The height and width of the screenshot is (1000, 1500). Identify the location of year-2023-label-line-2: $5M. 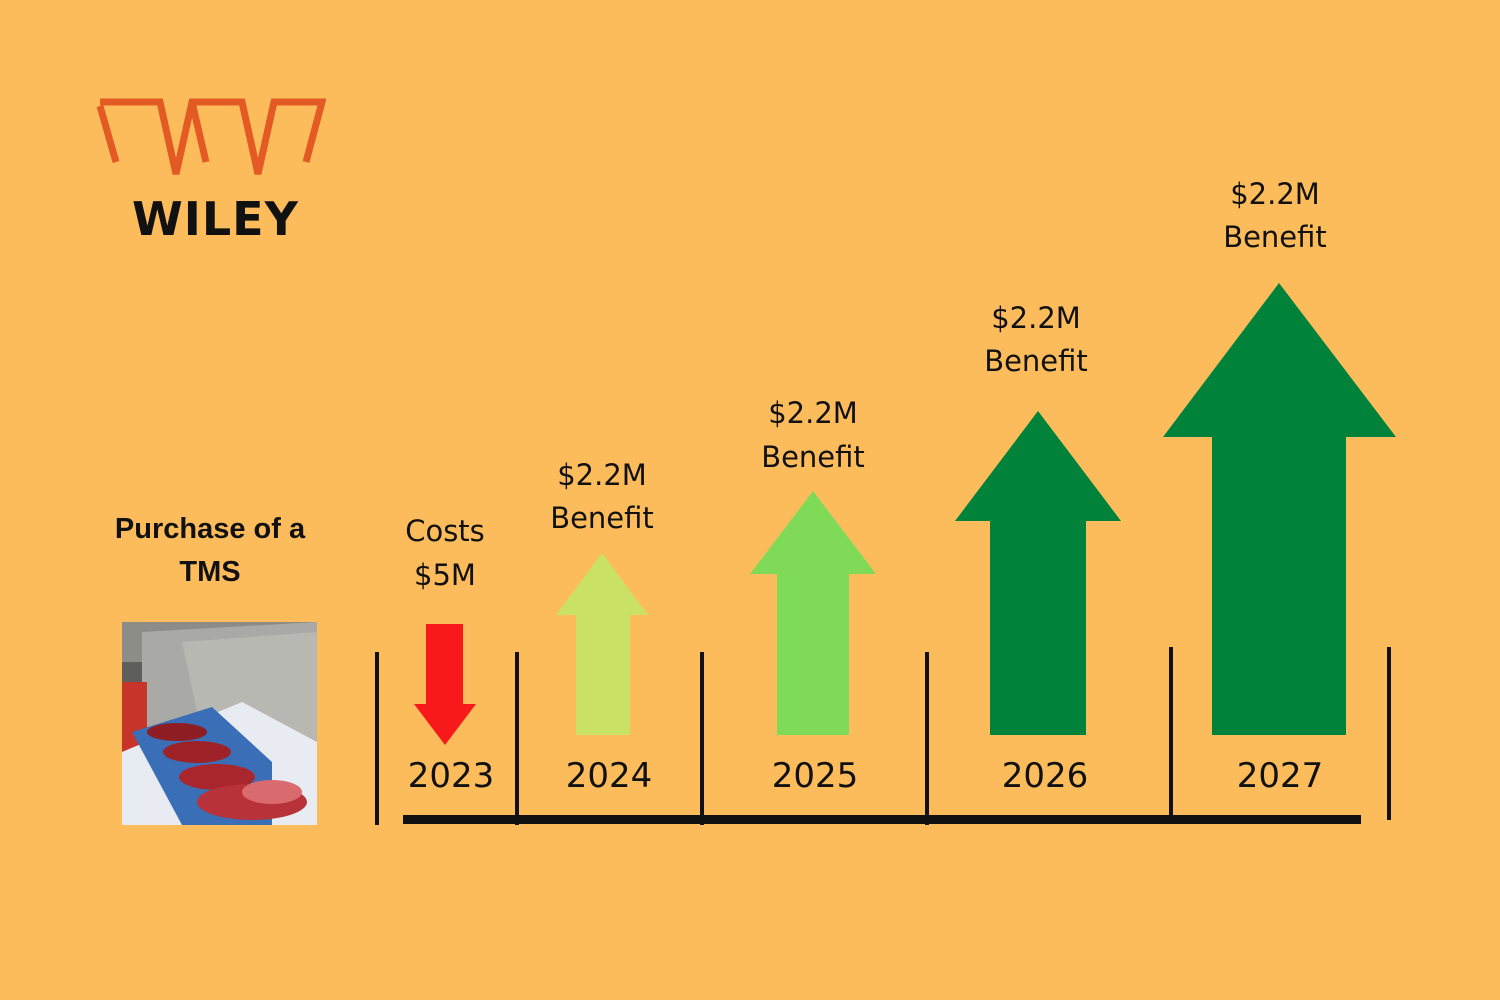
(445, 575).